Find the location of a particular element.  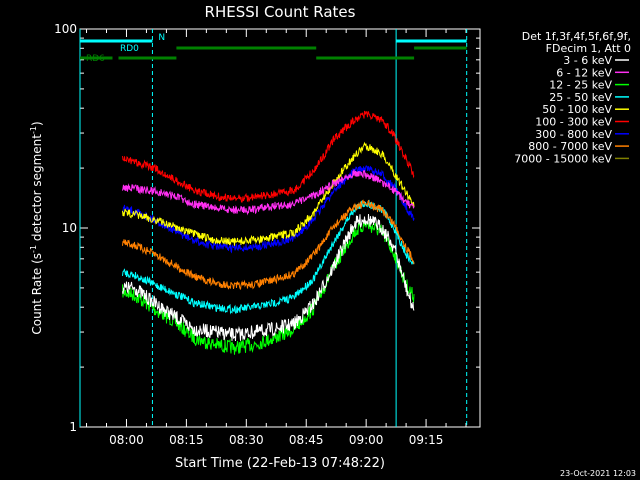

annotation-label: N is located at coordinates (161, 38).